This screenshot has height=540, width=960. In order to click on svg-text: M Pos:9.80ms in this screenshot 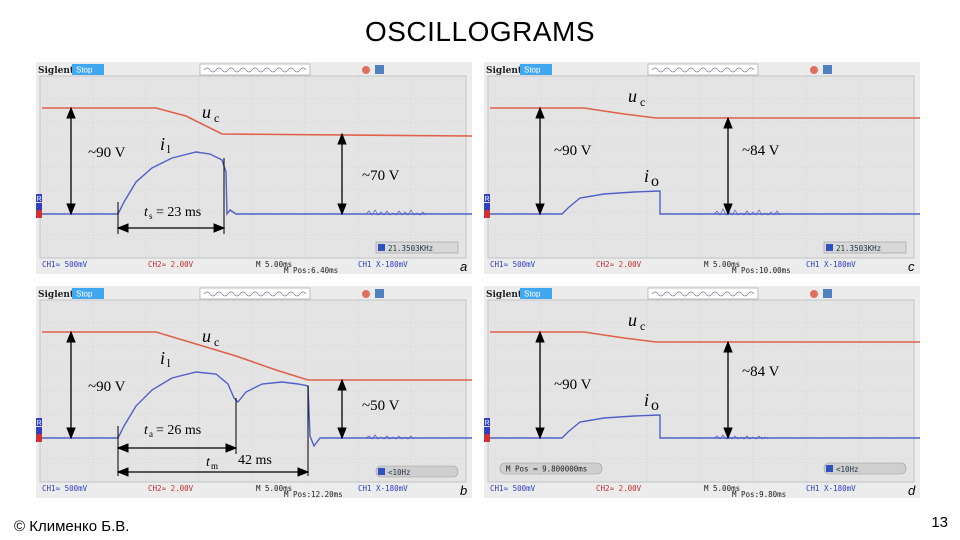, I will do `click(759, 494)`.